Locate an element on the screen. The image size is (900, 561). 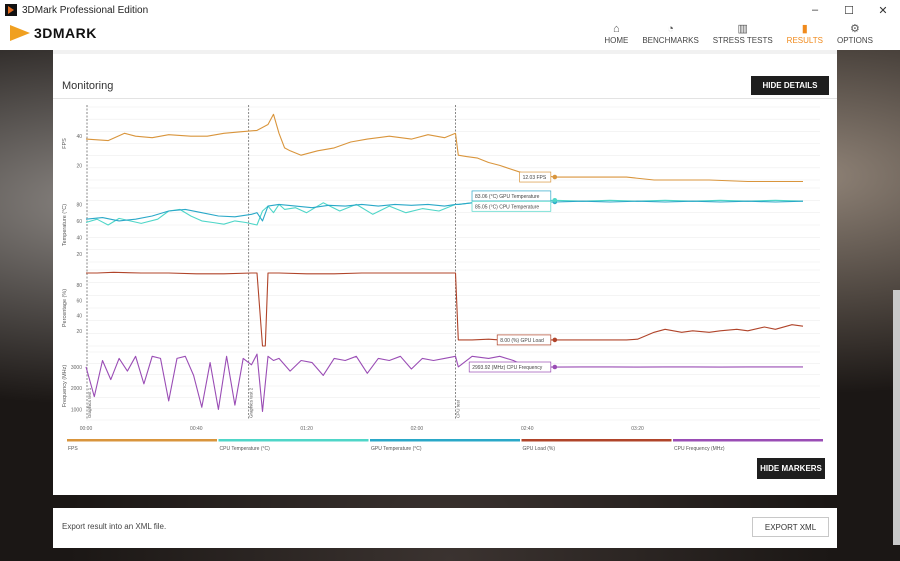
previous-section-edge is located at coordinates (445, 52).